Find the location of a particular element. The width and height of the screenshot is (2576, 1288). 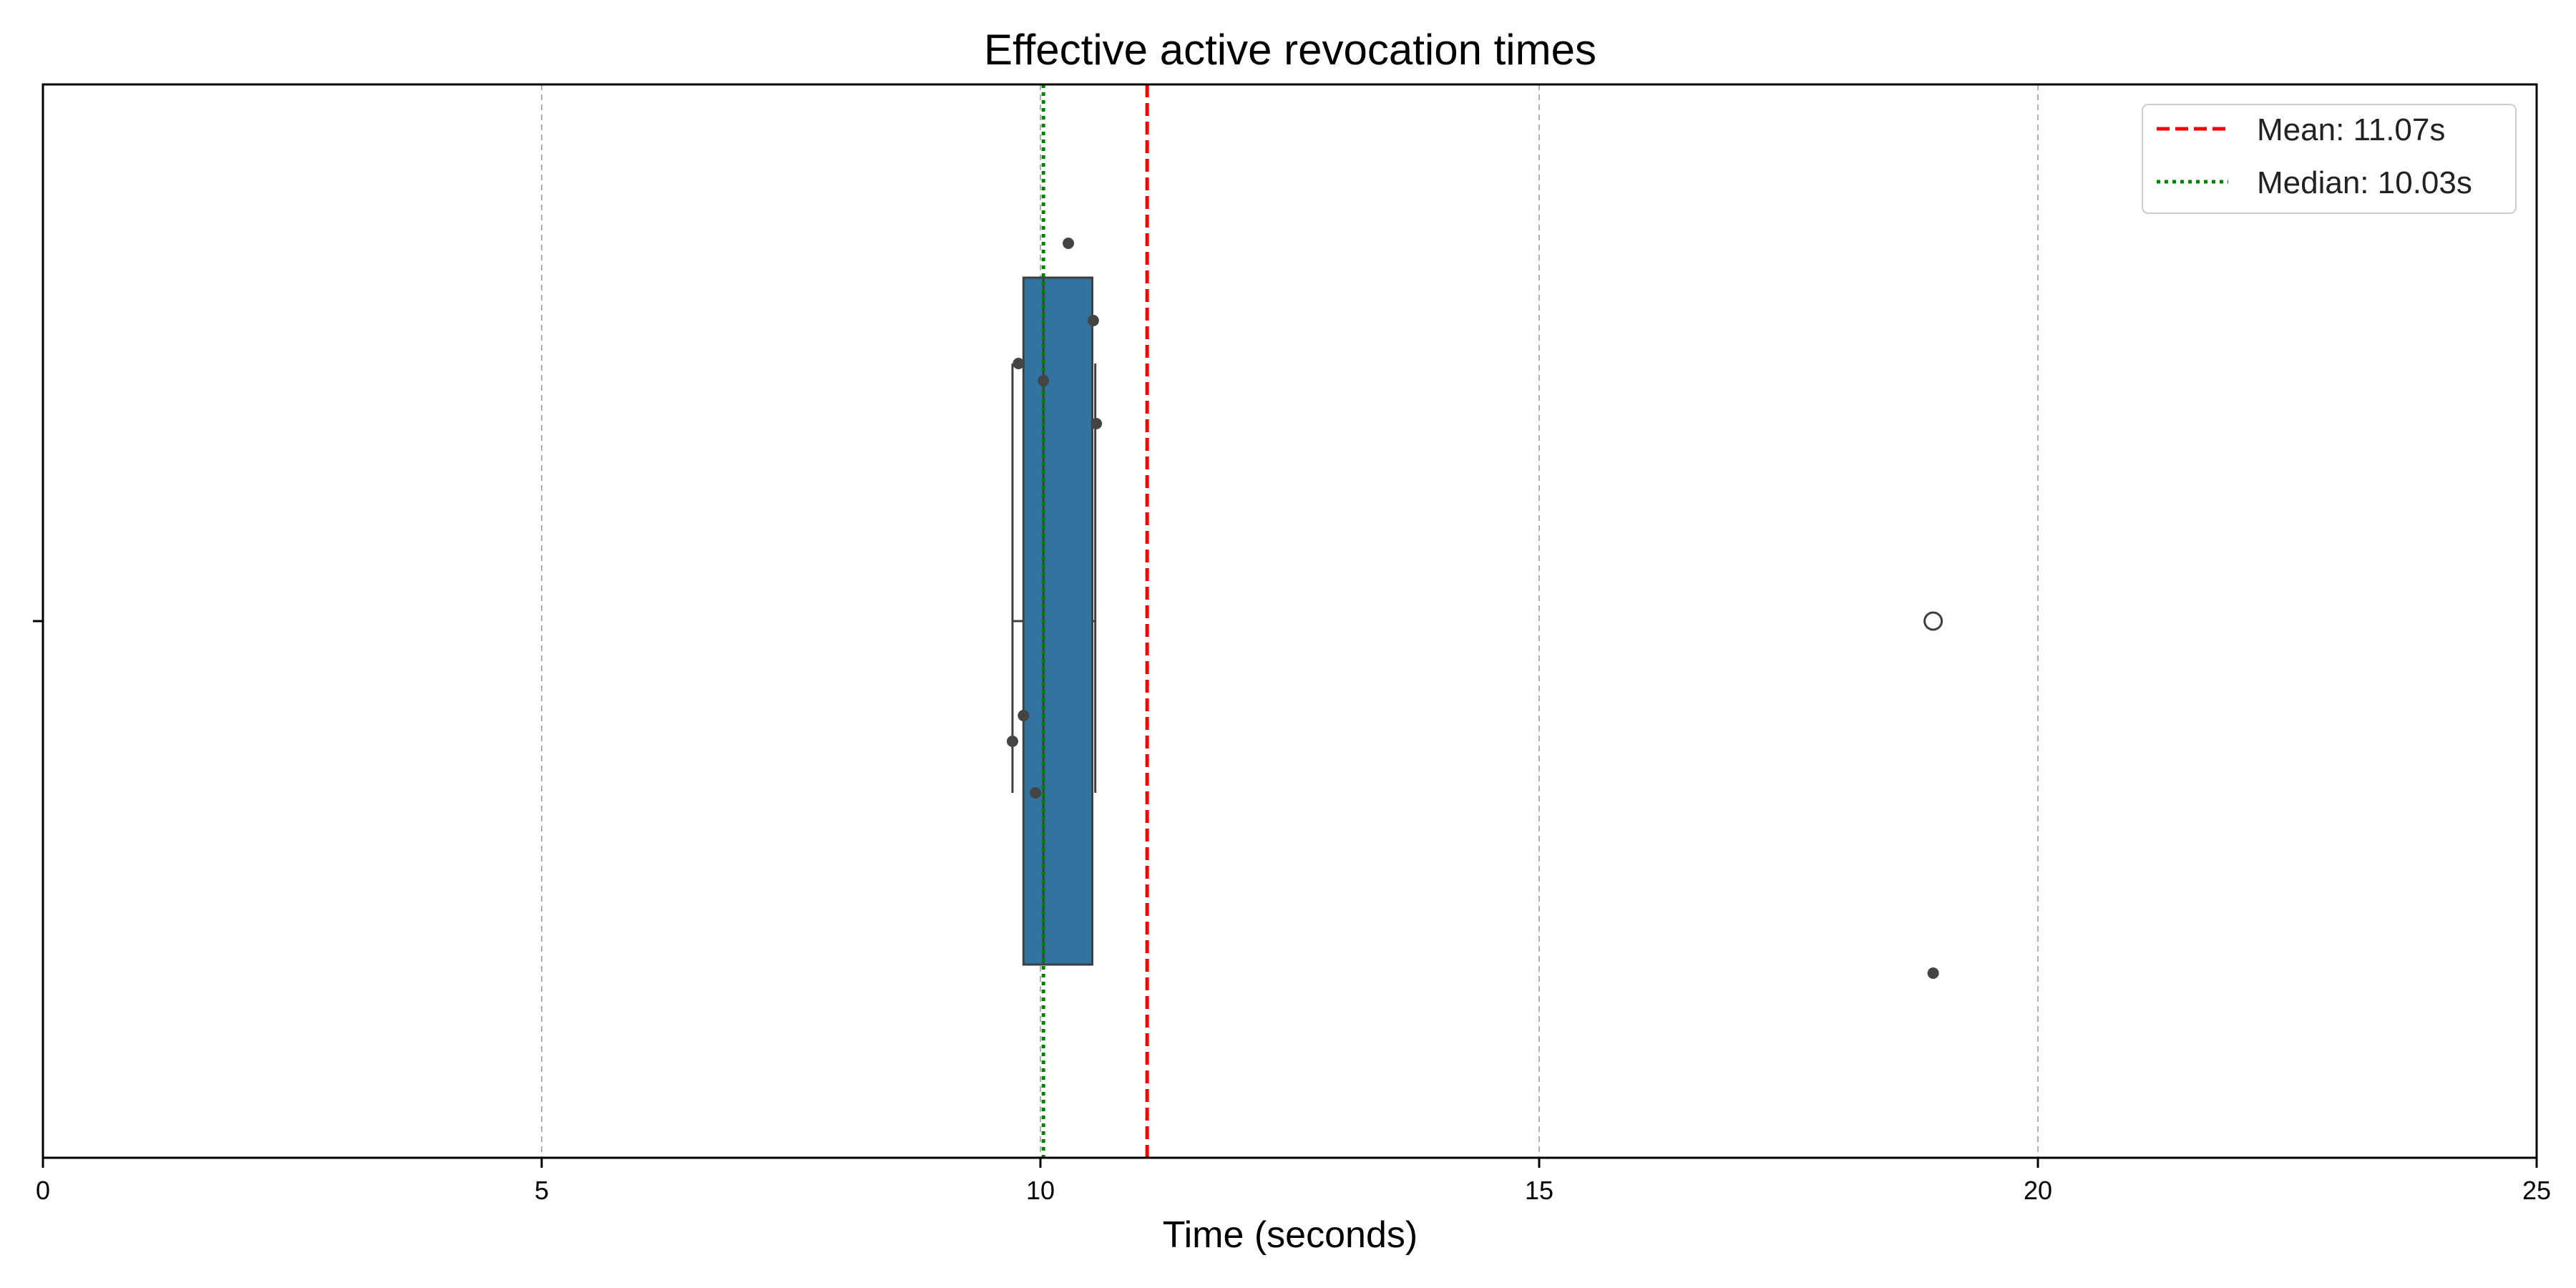

x-axis: 0 5 10 15 20 25 is located at coordinates (1293, 1181).